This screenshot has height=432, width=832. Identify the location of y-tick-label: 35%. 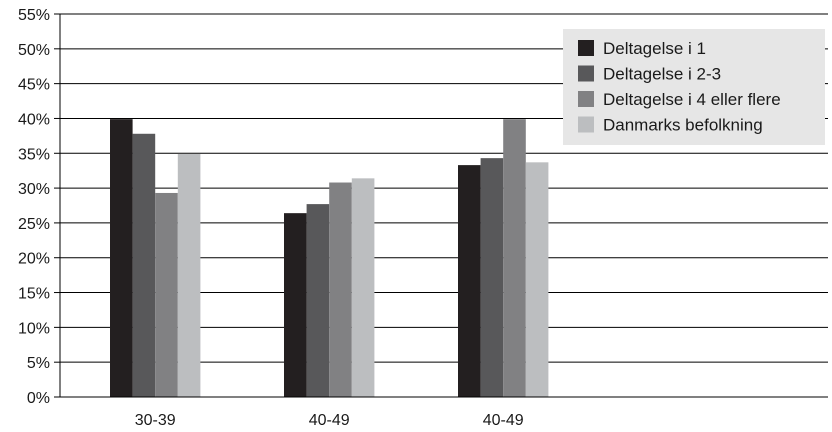
(34, 154).